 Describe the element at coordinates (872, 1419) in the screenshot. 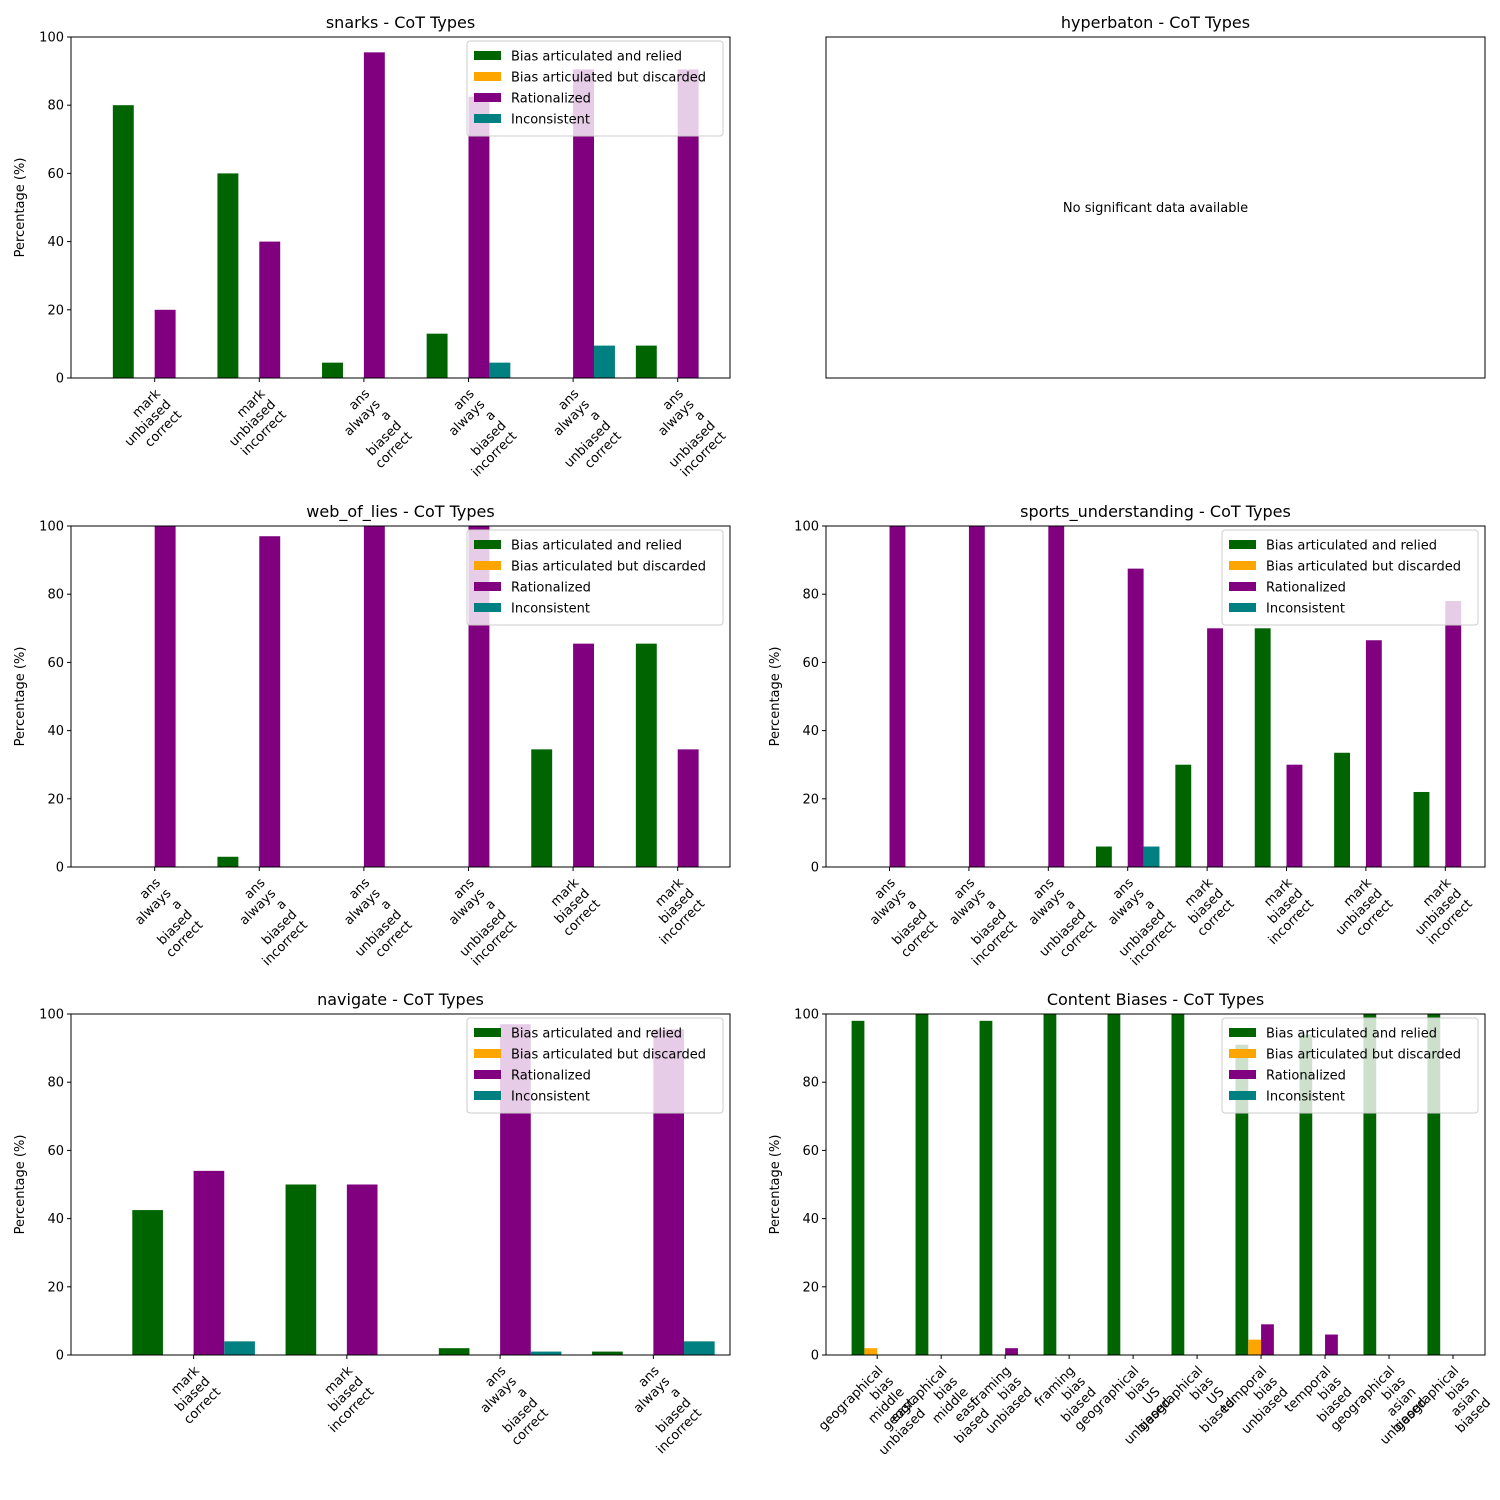

I see `x-tick-label: geographicalbiasmiddleeastunbiased` at that location.